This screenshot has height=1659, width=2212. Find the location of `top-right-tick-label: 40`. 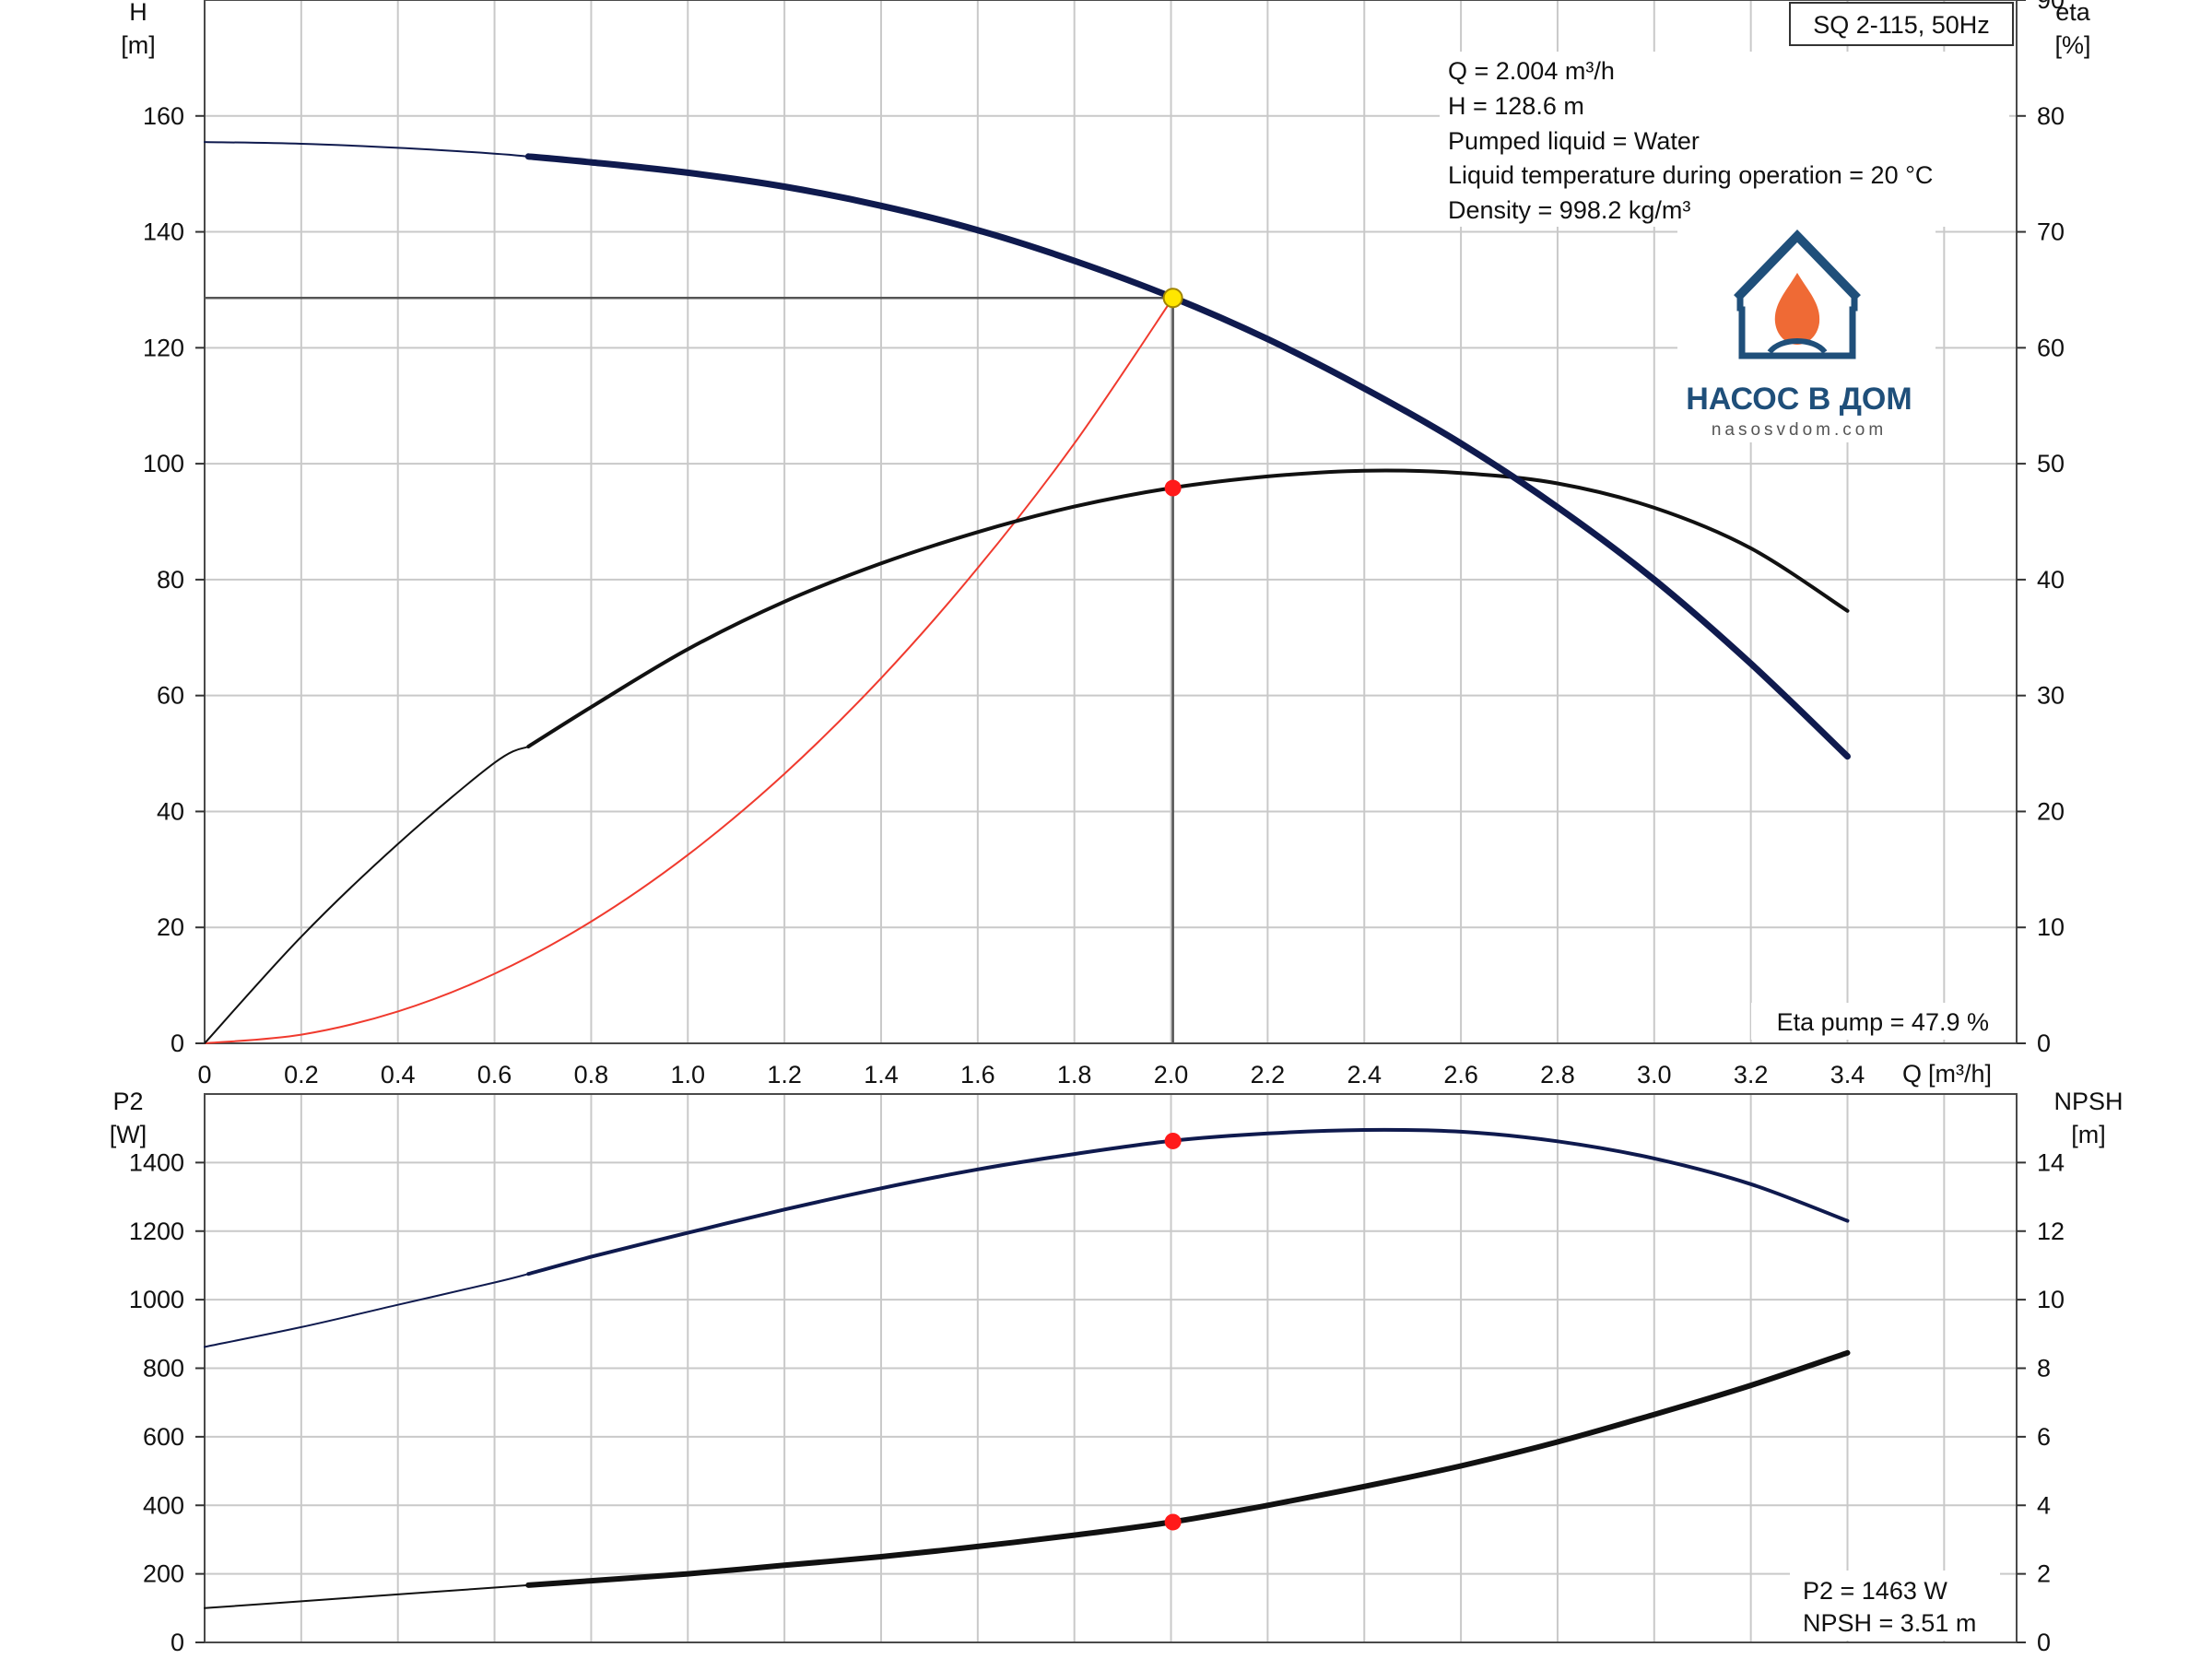

top-right-tick-label: 40 is located at coordinates (2051, 580).